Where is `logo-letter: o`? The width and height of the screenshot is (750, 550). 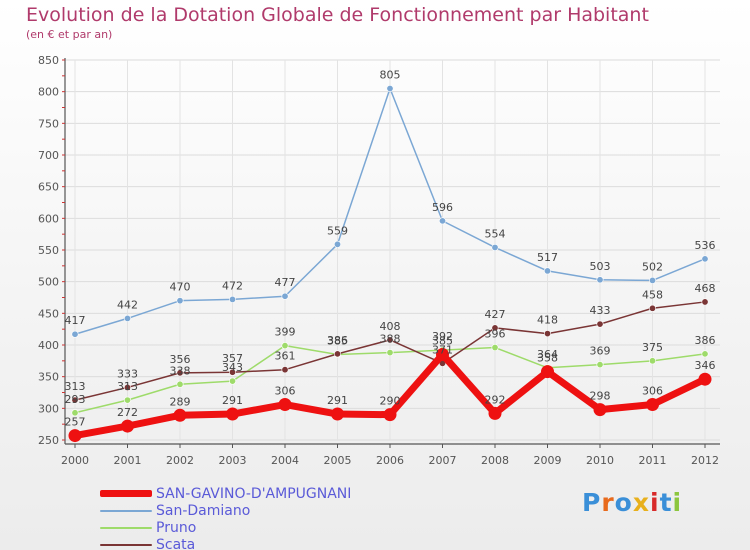 logo-letter: o is located at coordinates (623, 502).